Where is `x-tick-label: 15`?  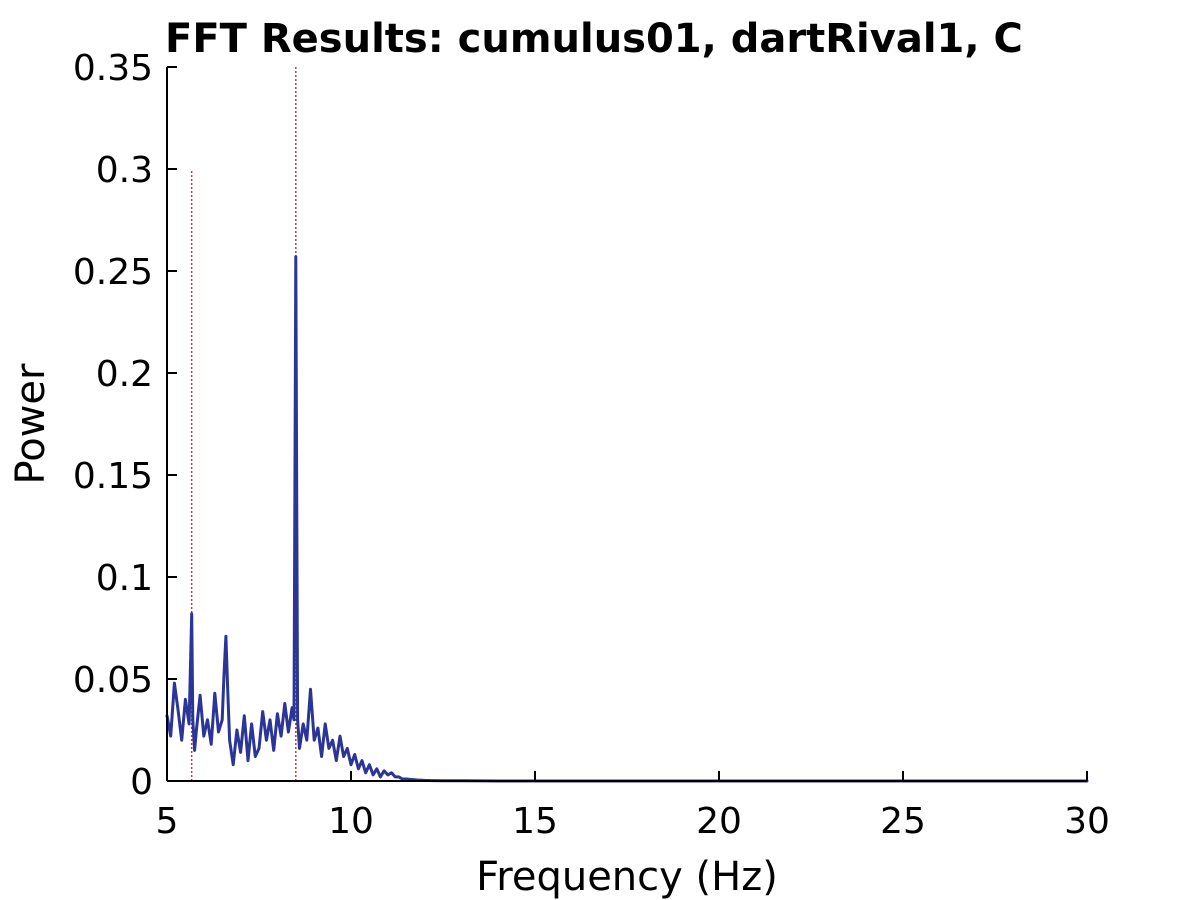 x-tick-label: 15 is located at coordinates (535, 821).